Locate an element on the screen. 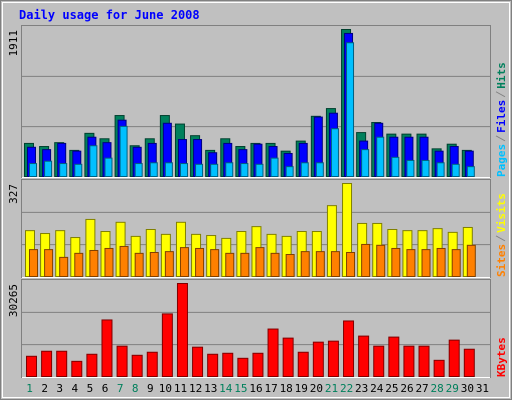 This screenshot has height=400, width=512. x-tick-label: 17 is located at coordinates (270, 388).